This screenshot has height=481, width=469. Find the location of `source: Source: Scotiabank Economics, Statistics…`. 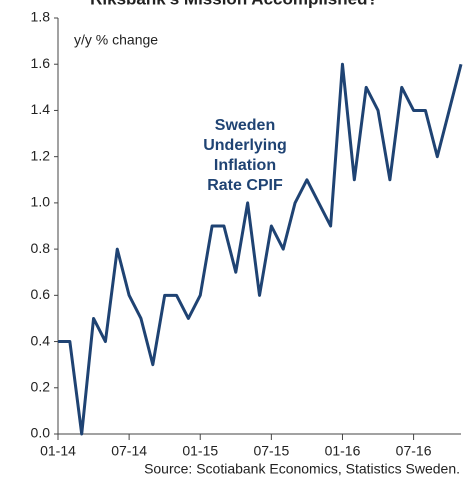

source: Source: Scotiabank Economics, Statistics… is located at coordinates (302, 469).